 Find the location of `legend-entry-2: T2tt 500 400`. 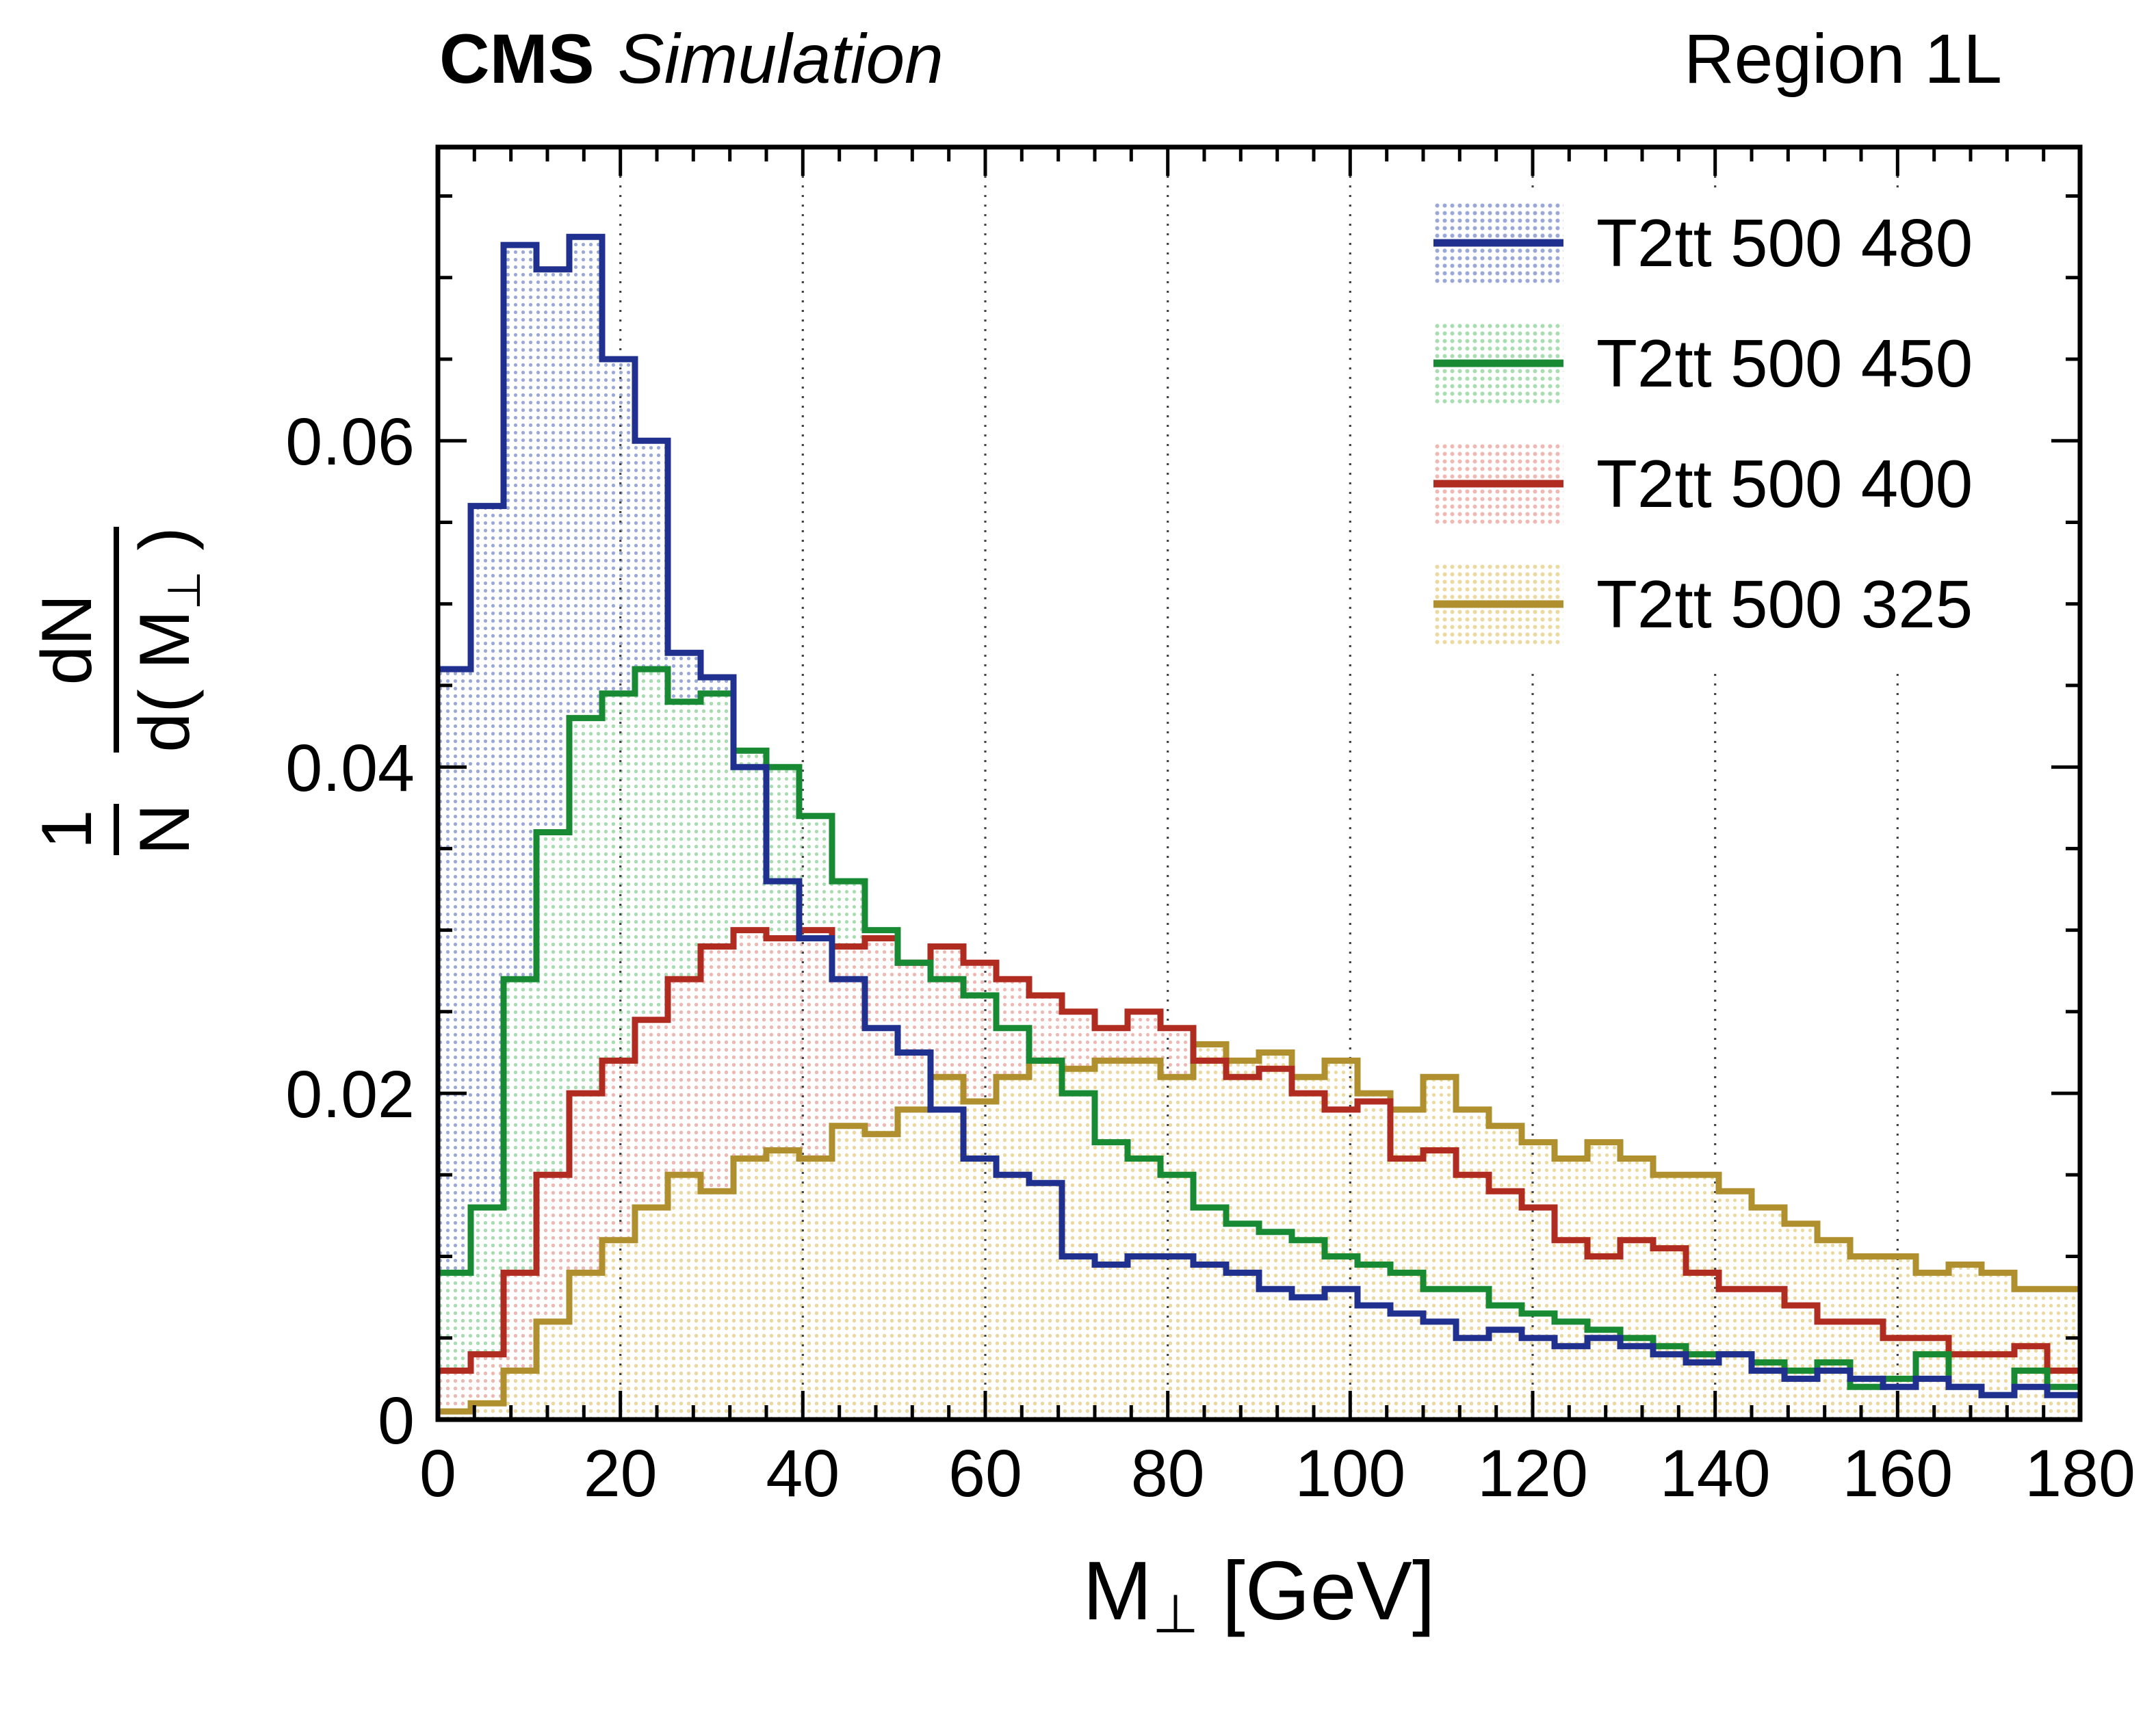

legend-entry-2: T2tt 500 400 is located at coordinates (1703, 484).